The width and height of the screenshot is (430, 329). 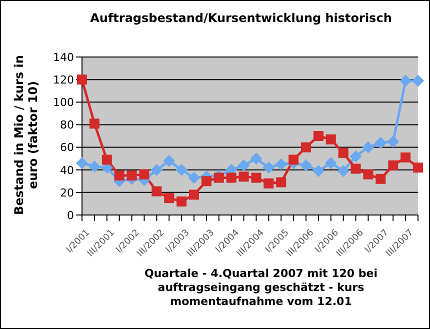 What do you see at coordinates (67, 125) in the screenshot?
I see `y-tick-label: 80` at bounding box center [67, 125].